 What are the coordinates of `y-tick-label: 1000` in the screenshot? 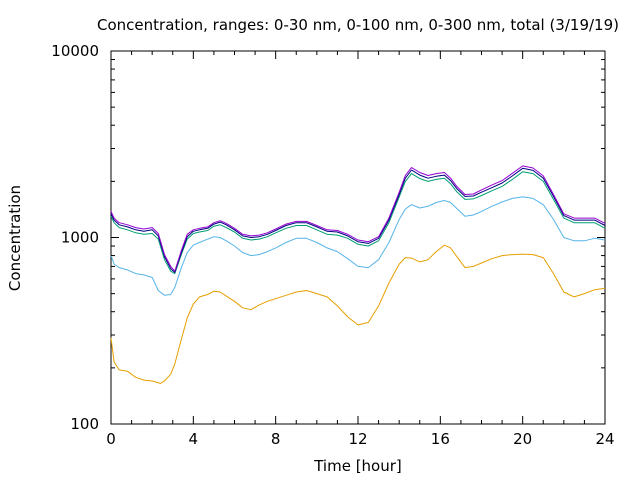 It's located at (80, 238).